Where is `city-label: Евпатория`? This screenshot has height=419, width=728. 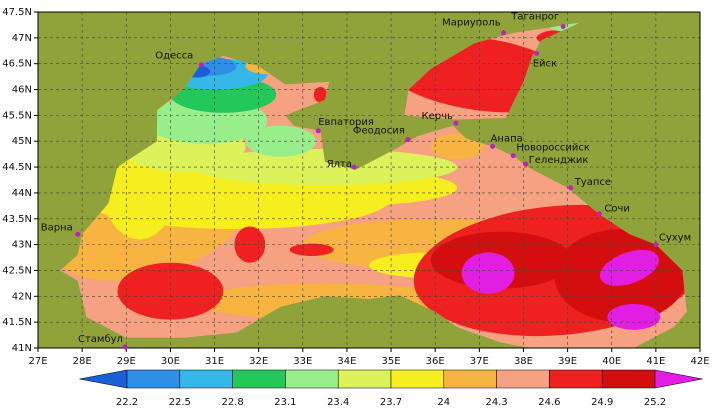
city-label: Евпатория is located at coordinates (346, 122).